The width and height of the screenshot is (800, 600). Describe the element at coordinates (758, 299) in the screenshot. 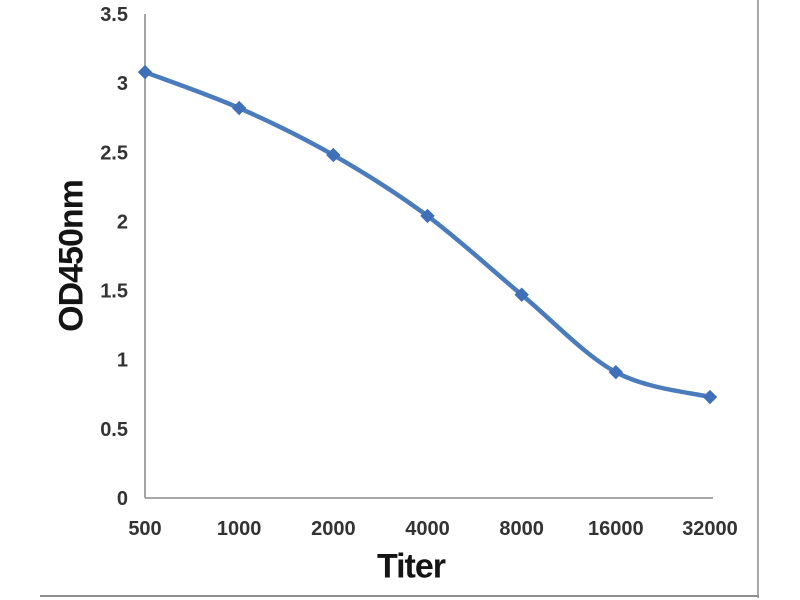

I see `image-border-right` at that location.